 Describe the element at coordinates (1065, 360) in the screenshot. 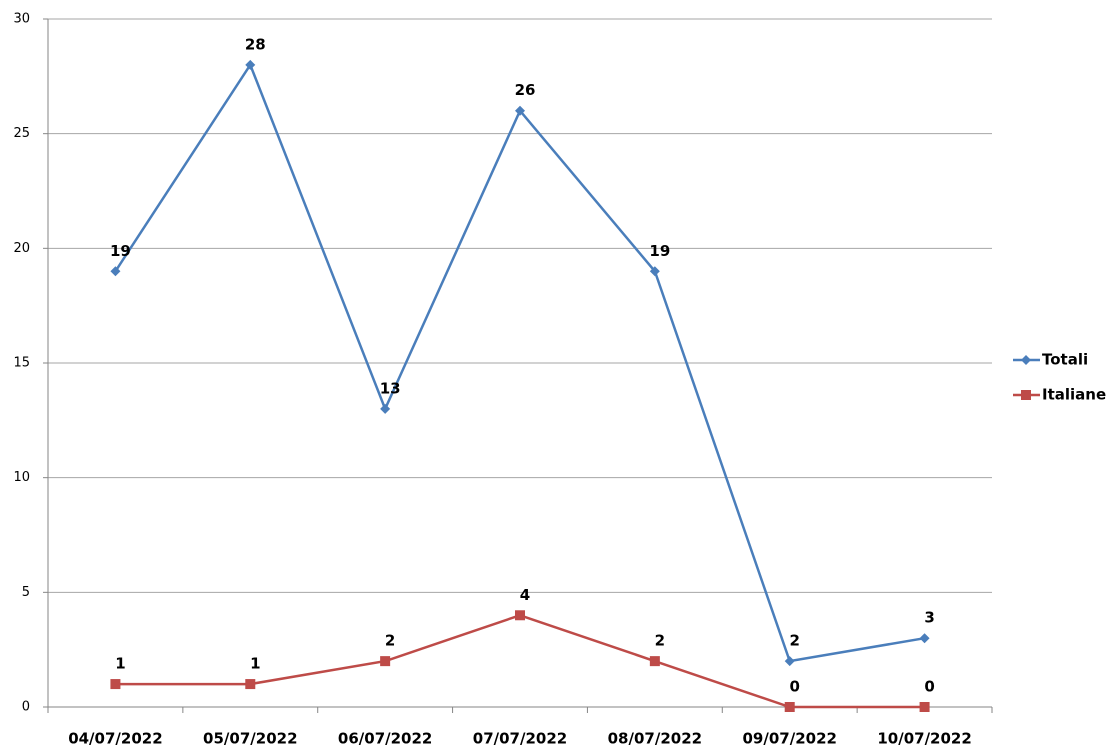

I see `legend-label: Totali` at that location.